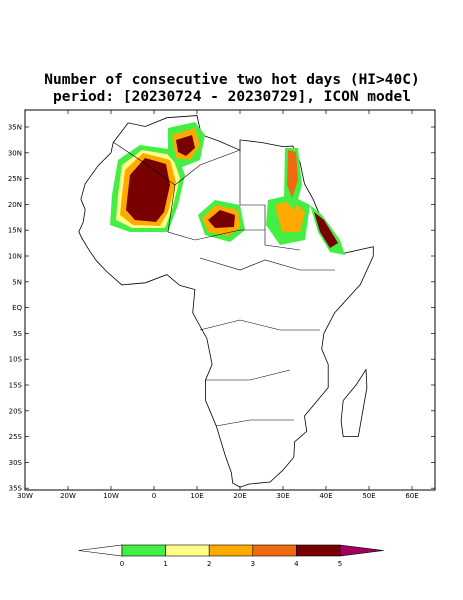 Image resolution: width=463 pixels, height=600 pixels. What do you see at coordinates (111, 496) in the screenshot?
I see `lon-tick-label: 10W` at bounding box center [111, 496].